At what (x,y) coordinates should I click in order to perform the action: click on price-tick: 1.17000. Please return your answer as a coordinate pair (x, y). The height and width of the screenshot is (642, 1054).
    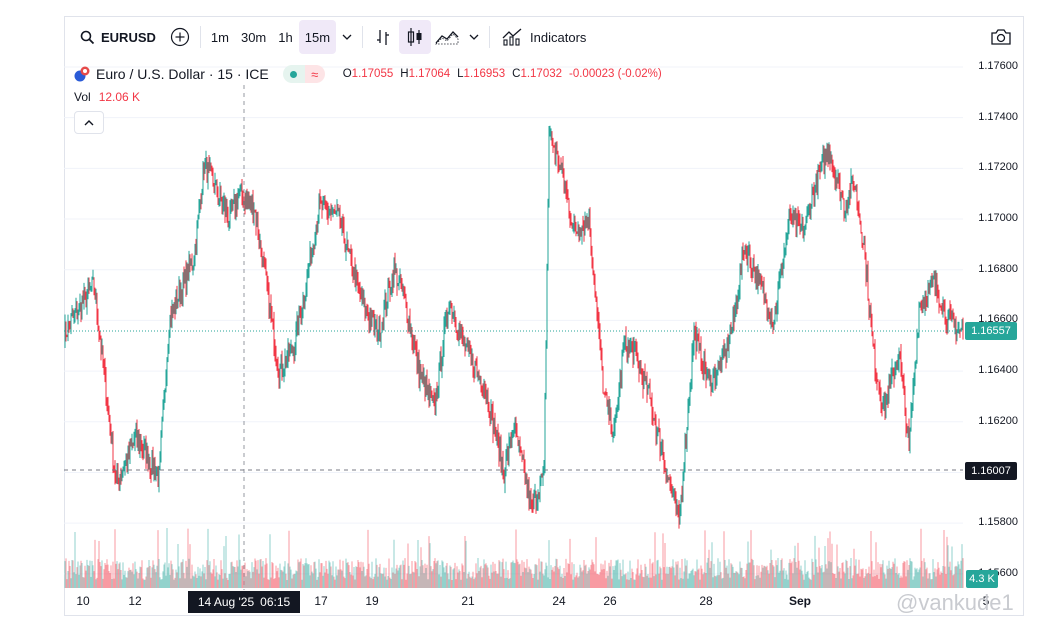
    Looking at the image, I should click on (998, 218).